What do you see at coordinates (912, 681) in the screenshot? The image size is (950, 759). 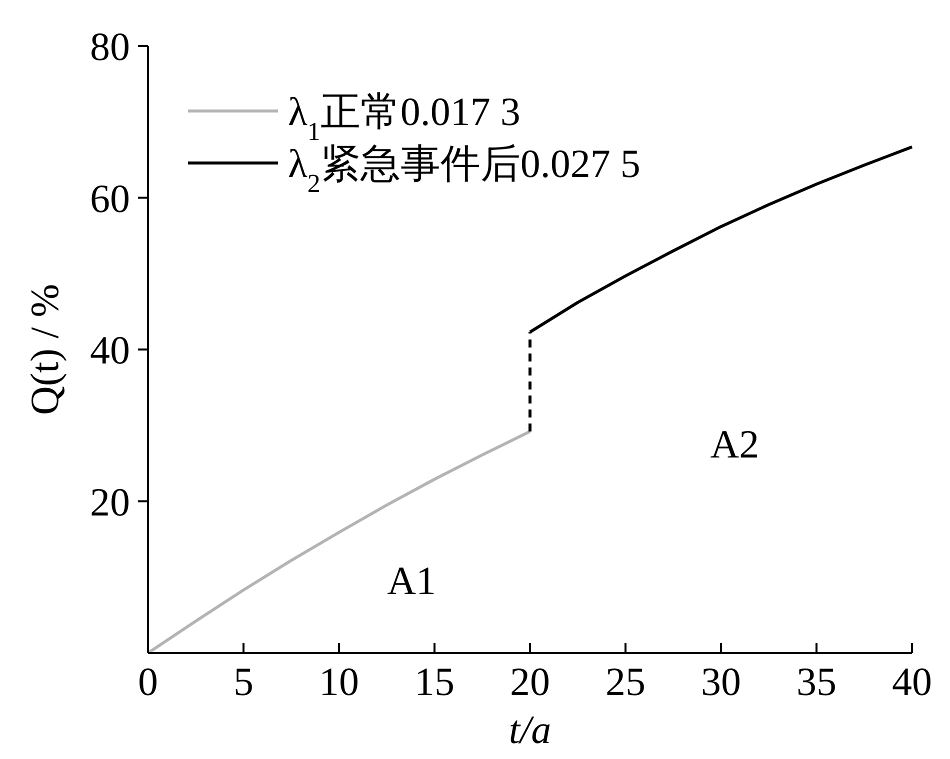 I see `x-tick-label: 40` at bounding box center [912, 681].